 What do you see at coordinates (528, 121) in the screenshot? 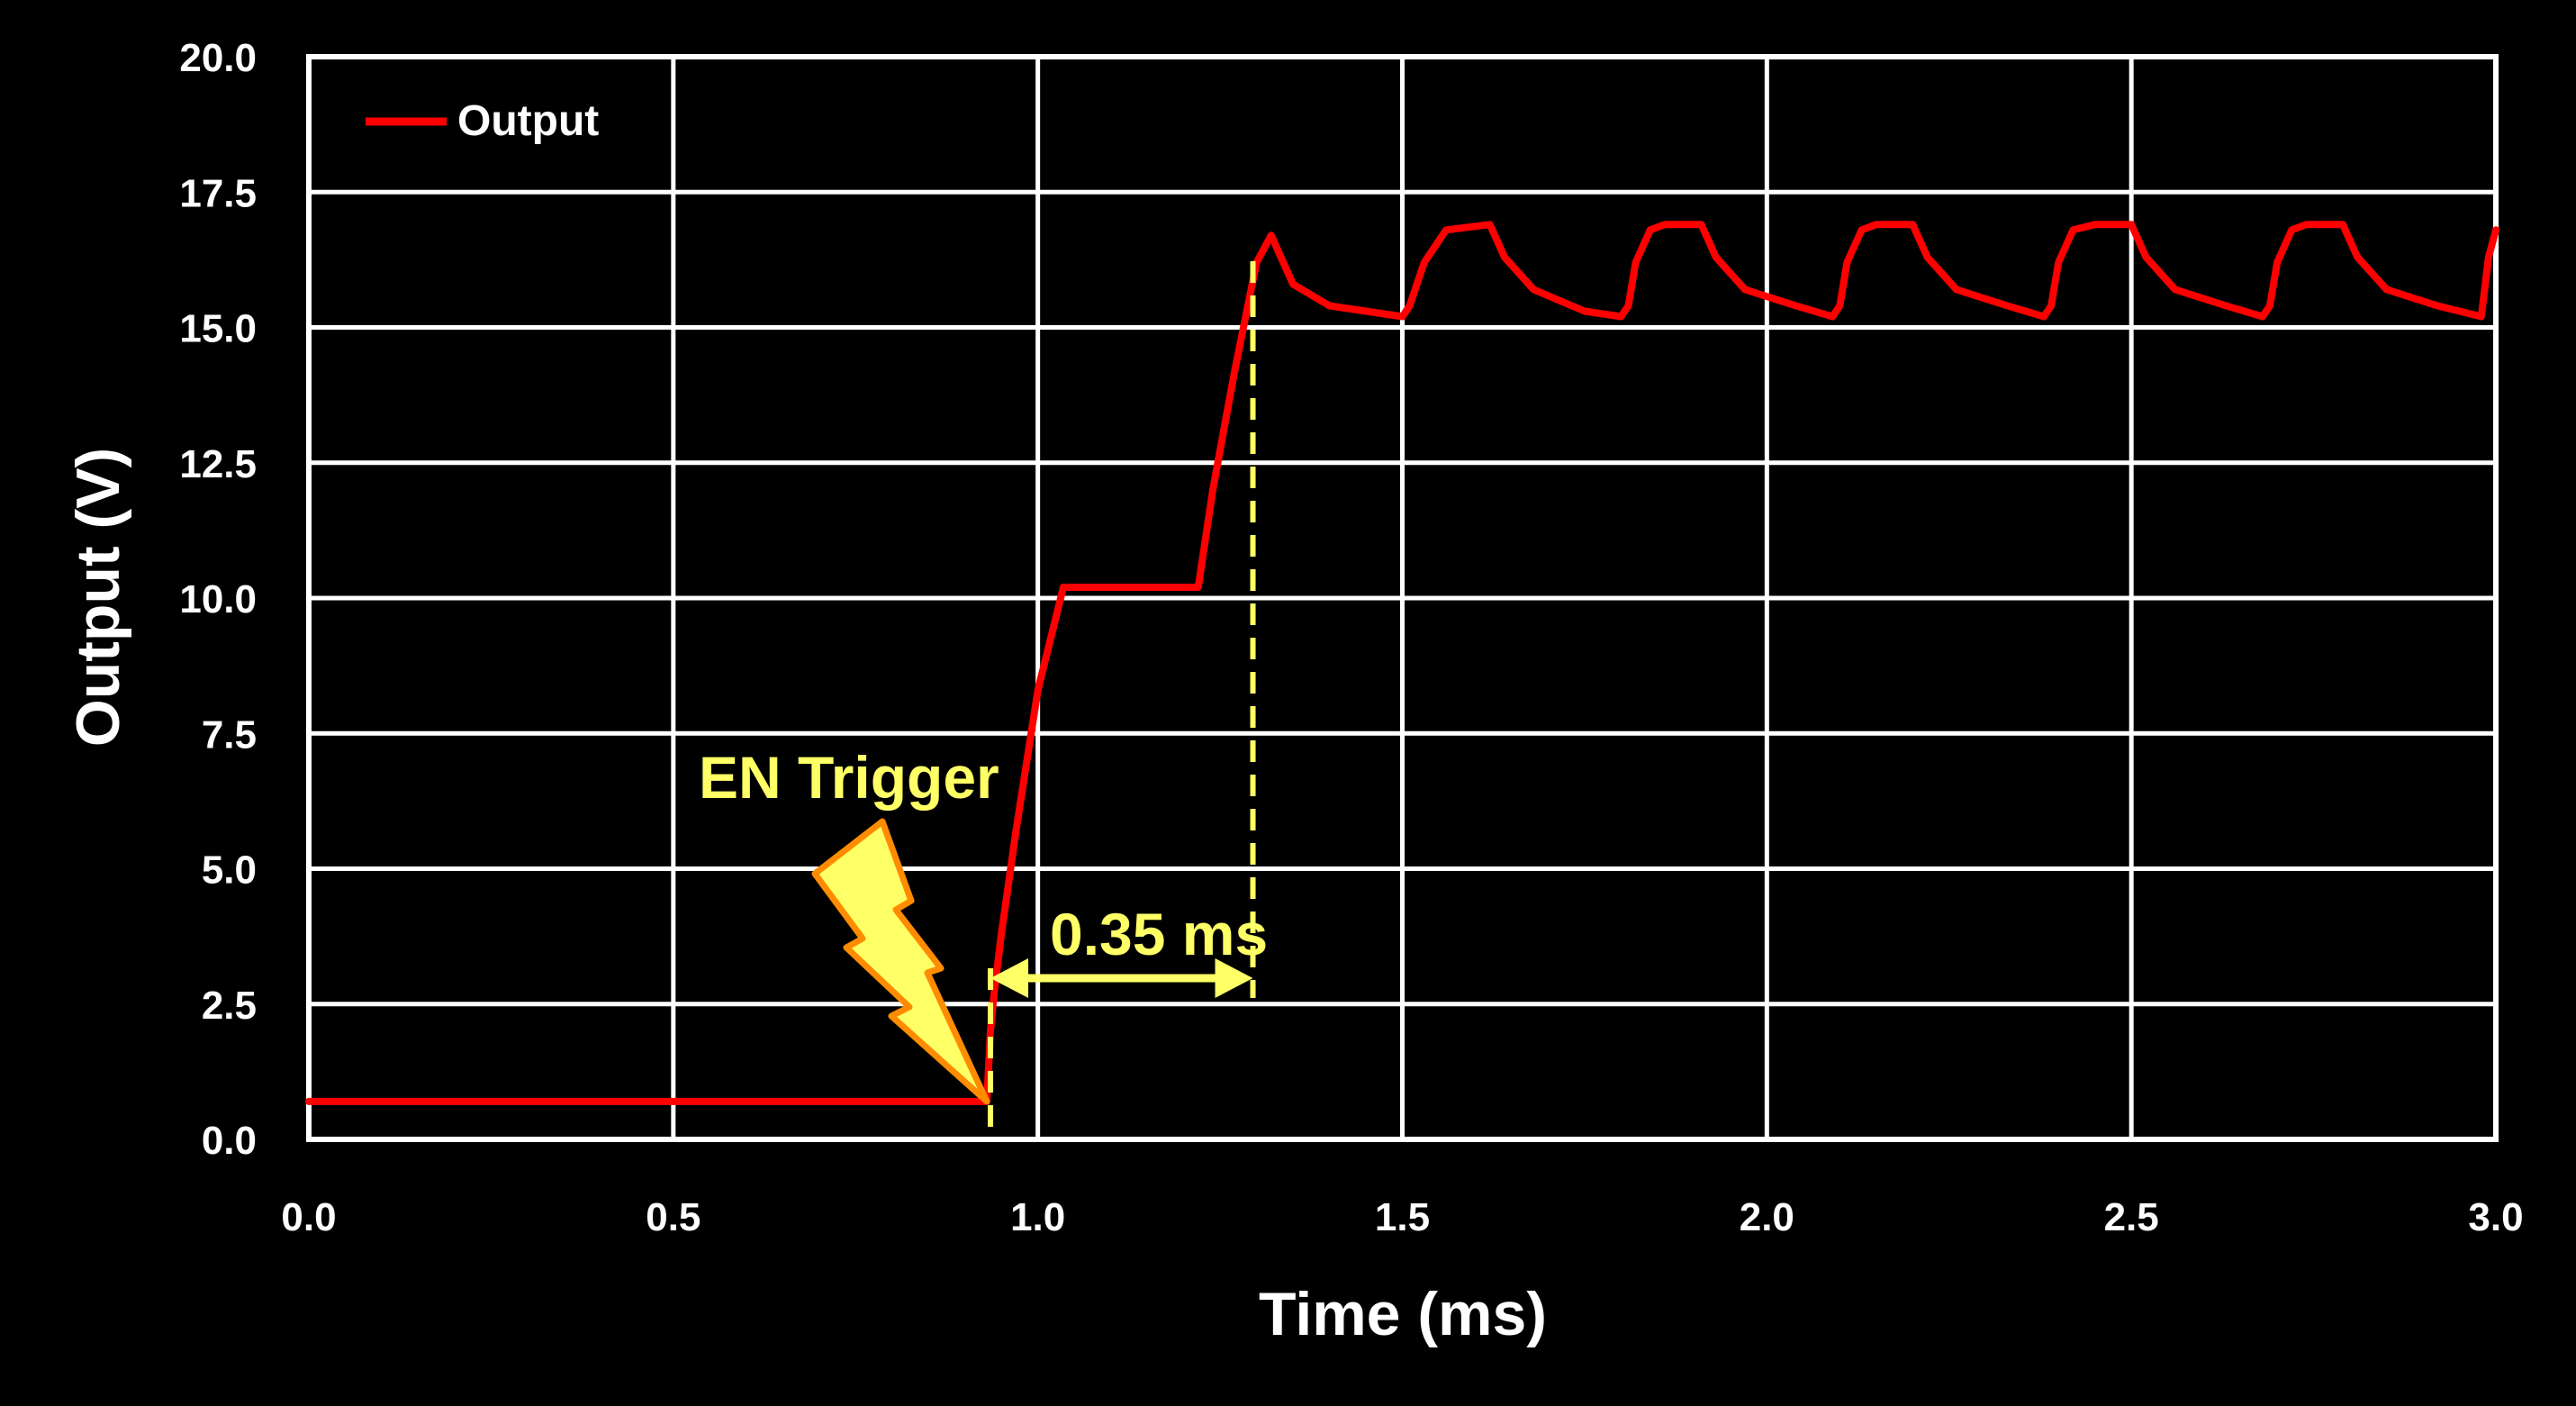
I see `legend-label-output: Output` at bounding box center [528, 121].